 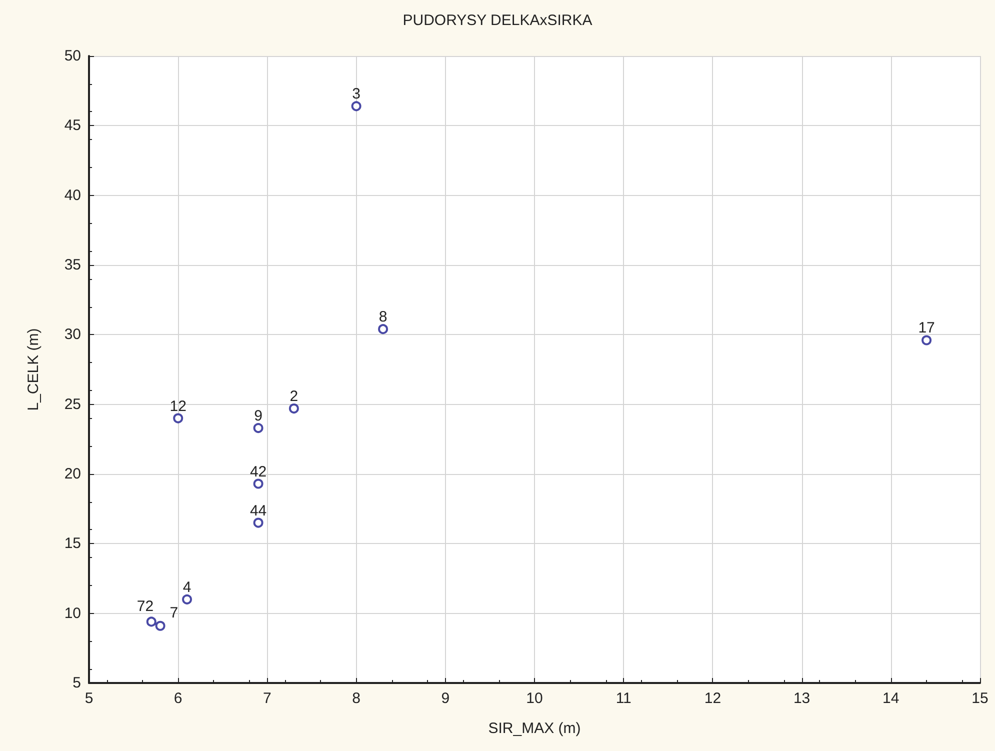 I want to click on x-tick-label: 15, so click(x=980, y=698).